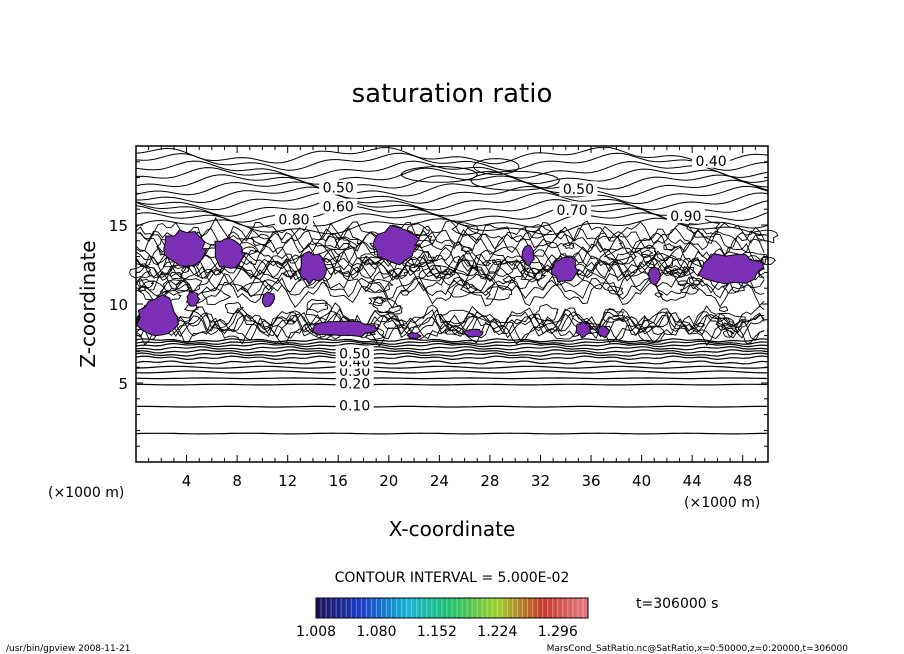 The height and width of the screenshot is (654, 904). I want to click on contour-label: 0.70, so click(571, 211).